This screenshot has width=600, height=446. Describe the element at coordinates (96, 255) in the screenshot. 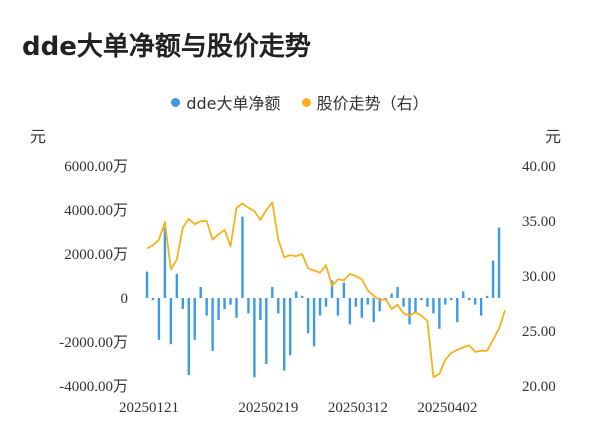

I see `left-tick-label: 2000.00万` at that location.